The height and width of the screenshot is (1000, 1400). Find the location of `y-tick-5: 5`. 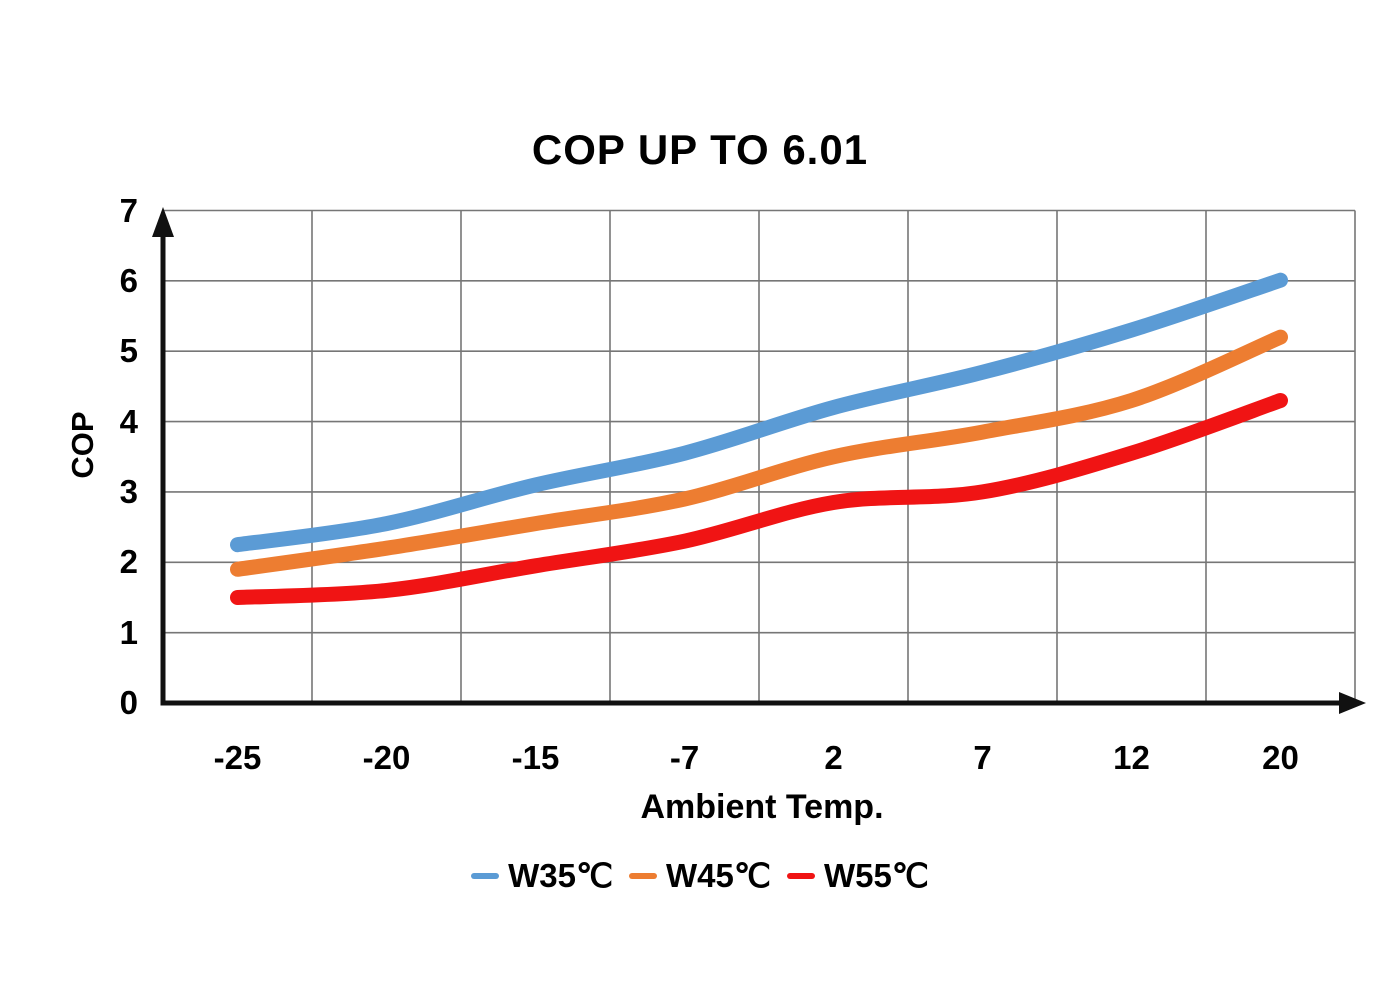

y-tick-5: 5 is located at coordinates (128, 351).